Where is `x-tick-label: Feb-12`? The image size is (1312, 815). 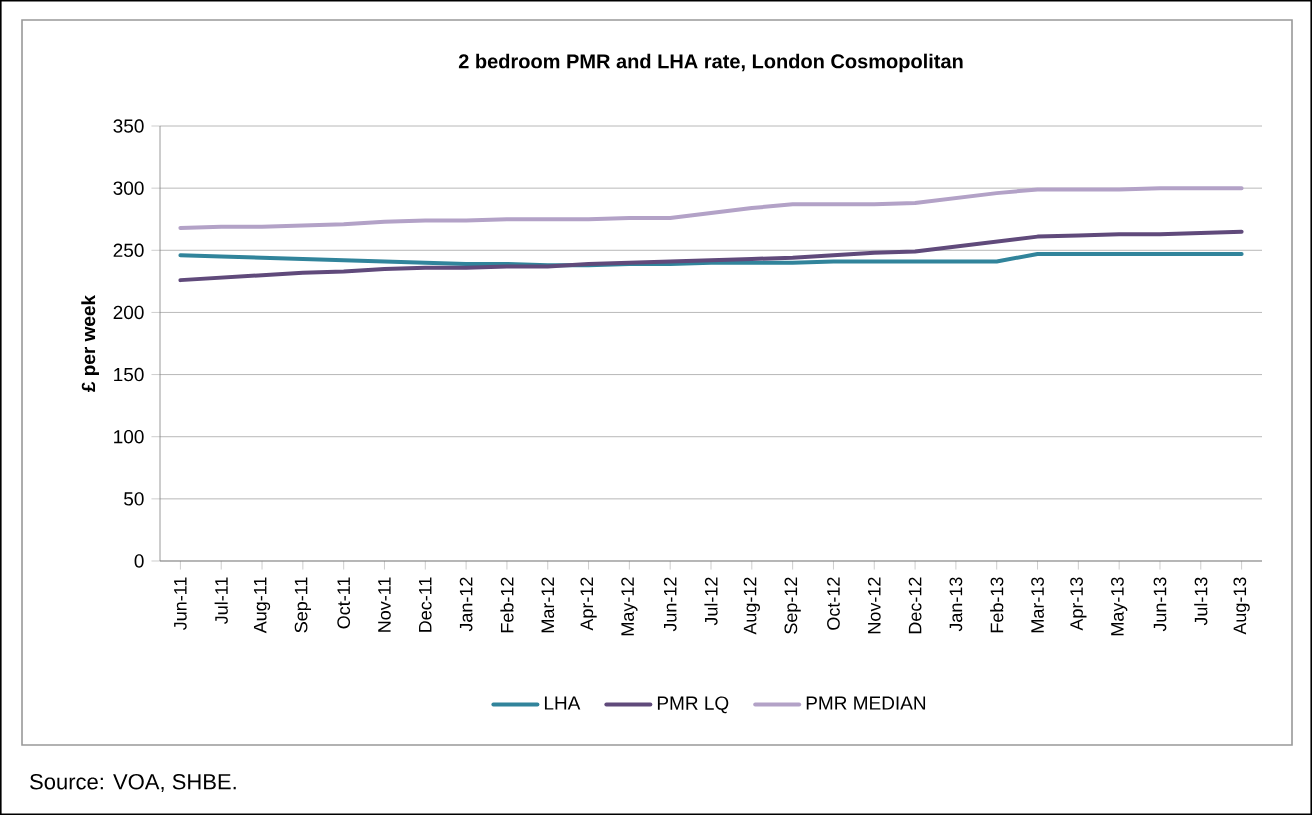
x-tick-label: Feb-12 is located at coordinates (507, 605).